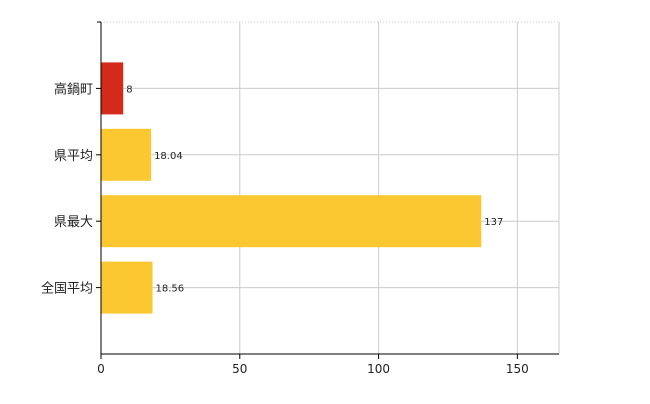 The image size is (650, 404). I want to click on data-label: 18.56, so click(170, 289).